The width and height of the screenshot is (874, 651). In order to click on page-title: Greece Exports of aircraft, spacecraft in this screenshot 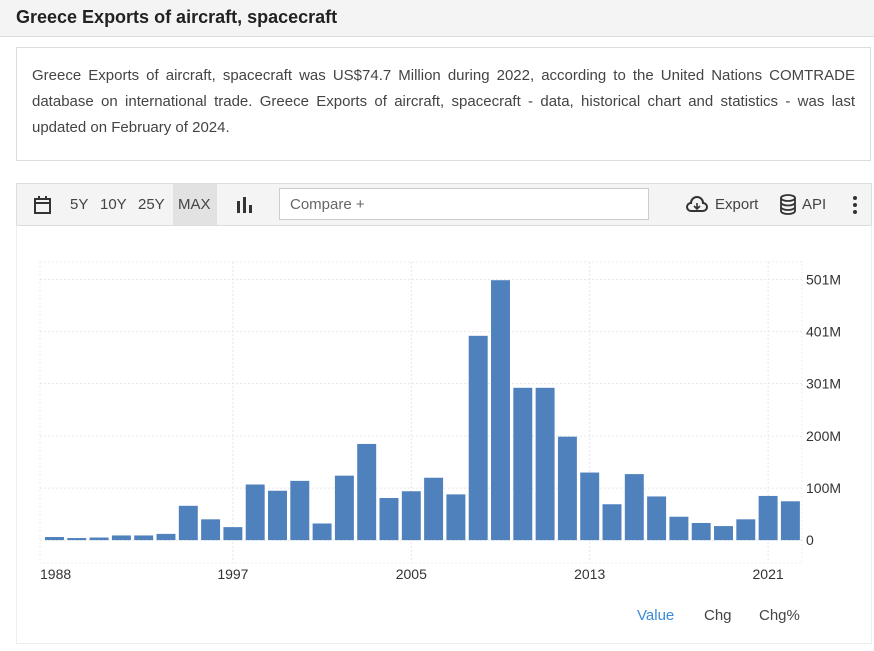, I will do `click(177, 17)`.